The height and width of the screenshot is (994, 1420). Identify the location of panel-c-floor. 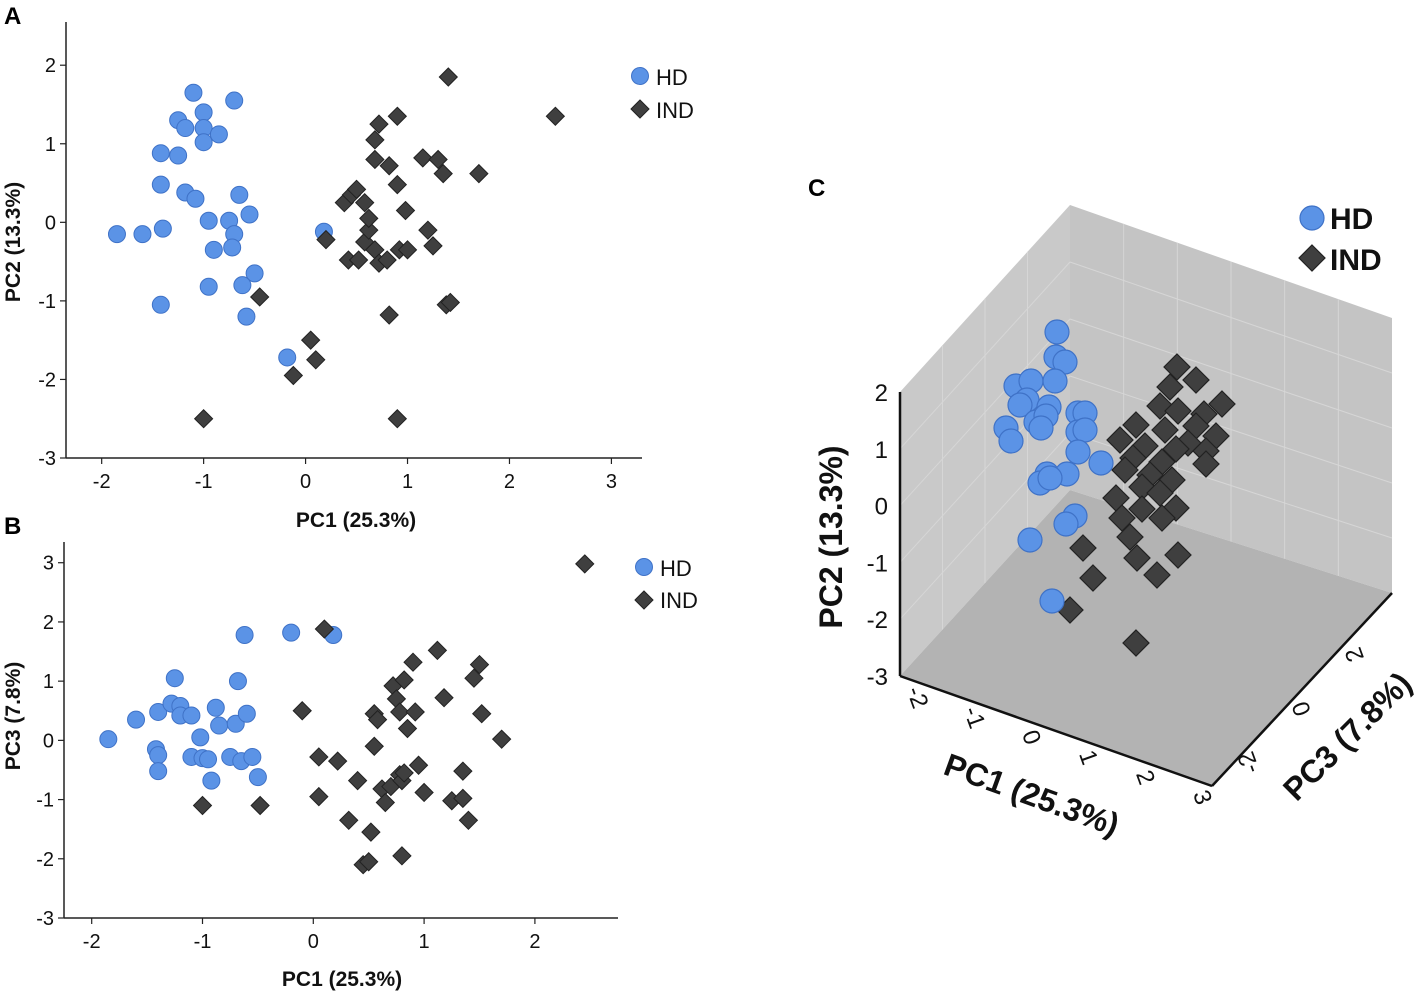
(1146, 638).